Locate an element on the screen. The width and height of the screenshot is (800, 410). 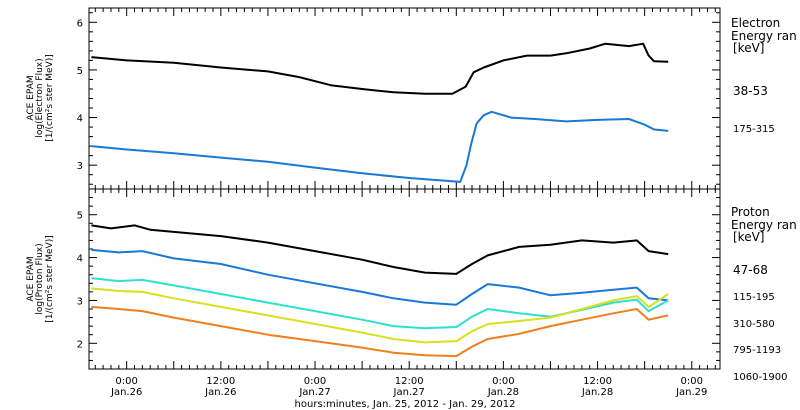
electron-legend-title: Electron Energy ran [keV] is located at coordinates (764, 35).